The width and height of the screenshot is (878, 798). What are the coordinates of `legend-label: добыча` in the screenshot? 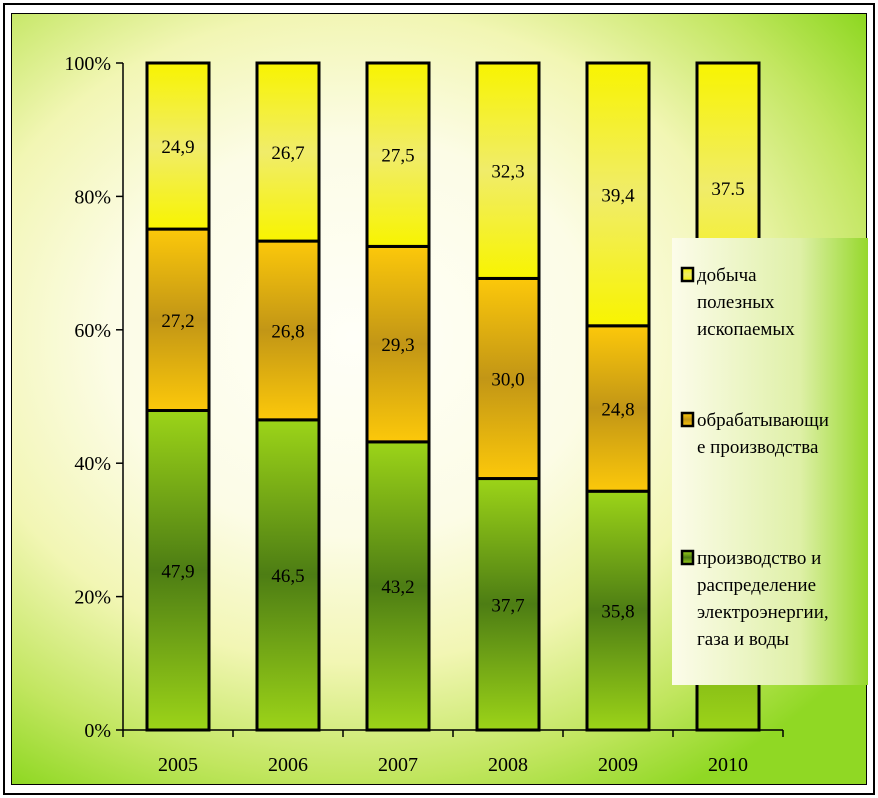 It's located at (727, 275).